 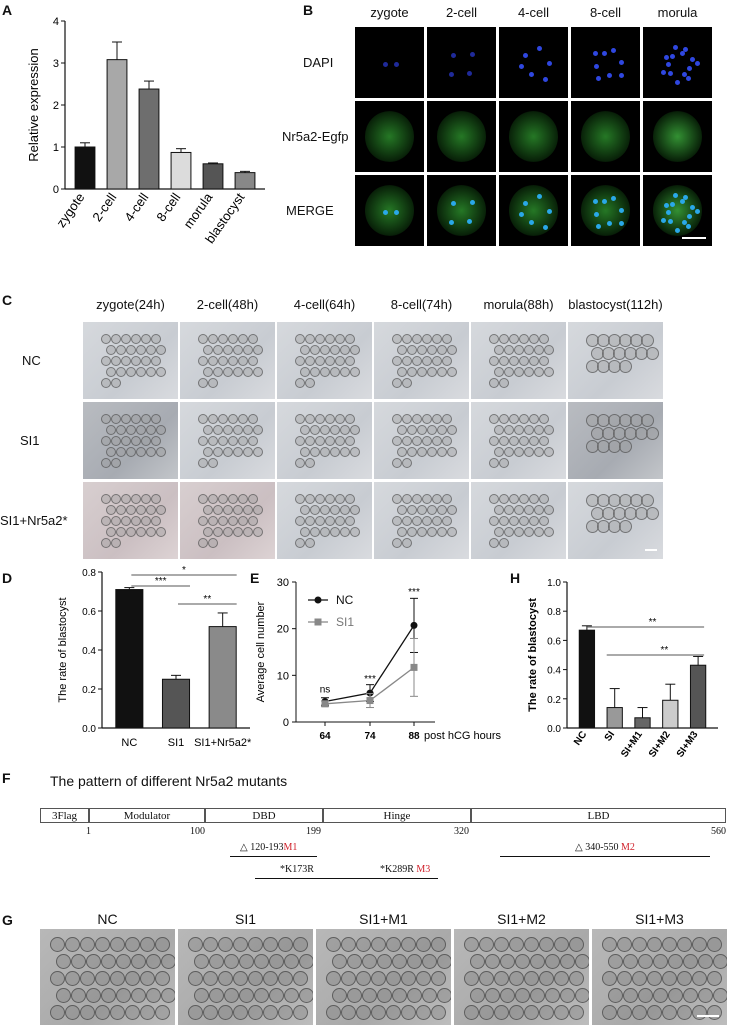 I want to click on mutant-m2-line, so click(x=605, y=856).